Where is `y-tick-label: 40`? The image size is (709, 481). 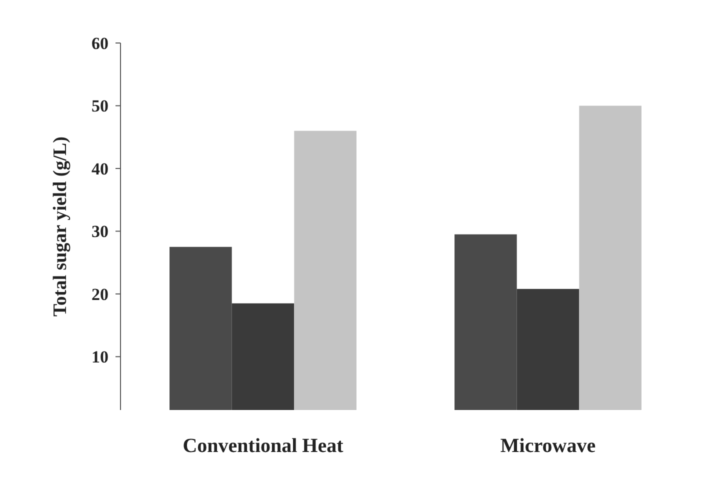 y-tick-label: 40 is located at coordinates (100, 168).